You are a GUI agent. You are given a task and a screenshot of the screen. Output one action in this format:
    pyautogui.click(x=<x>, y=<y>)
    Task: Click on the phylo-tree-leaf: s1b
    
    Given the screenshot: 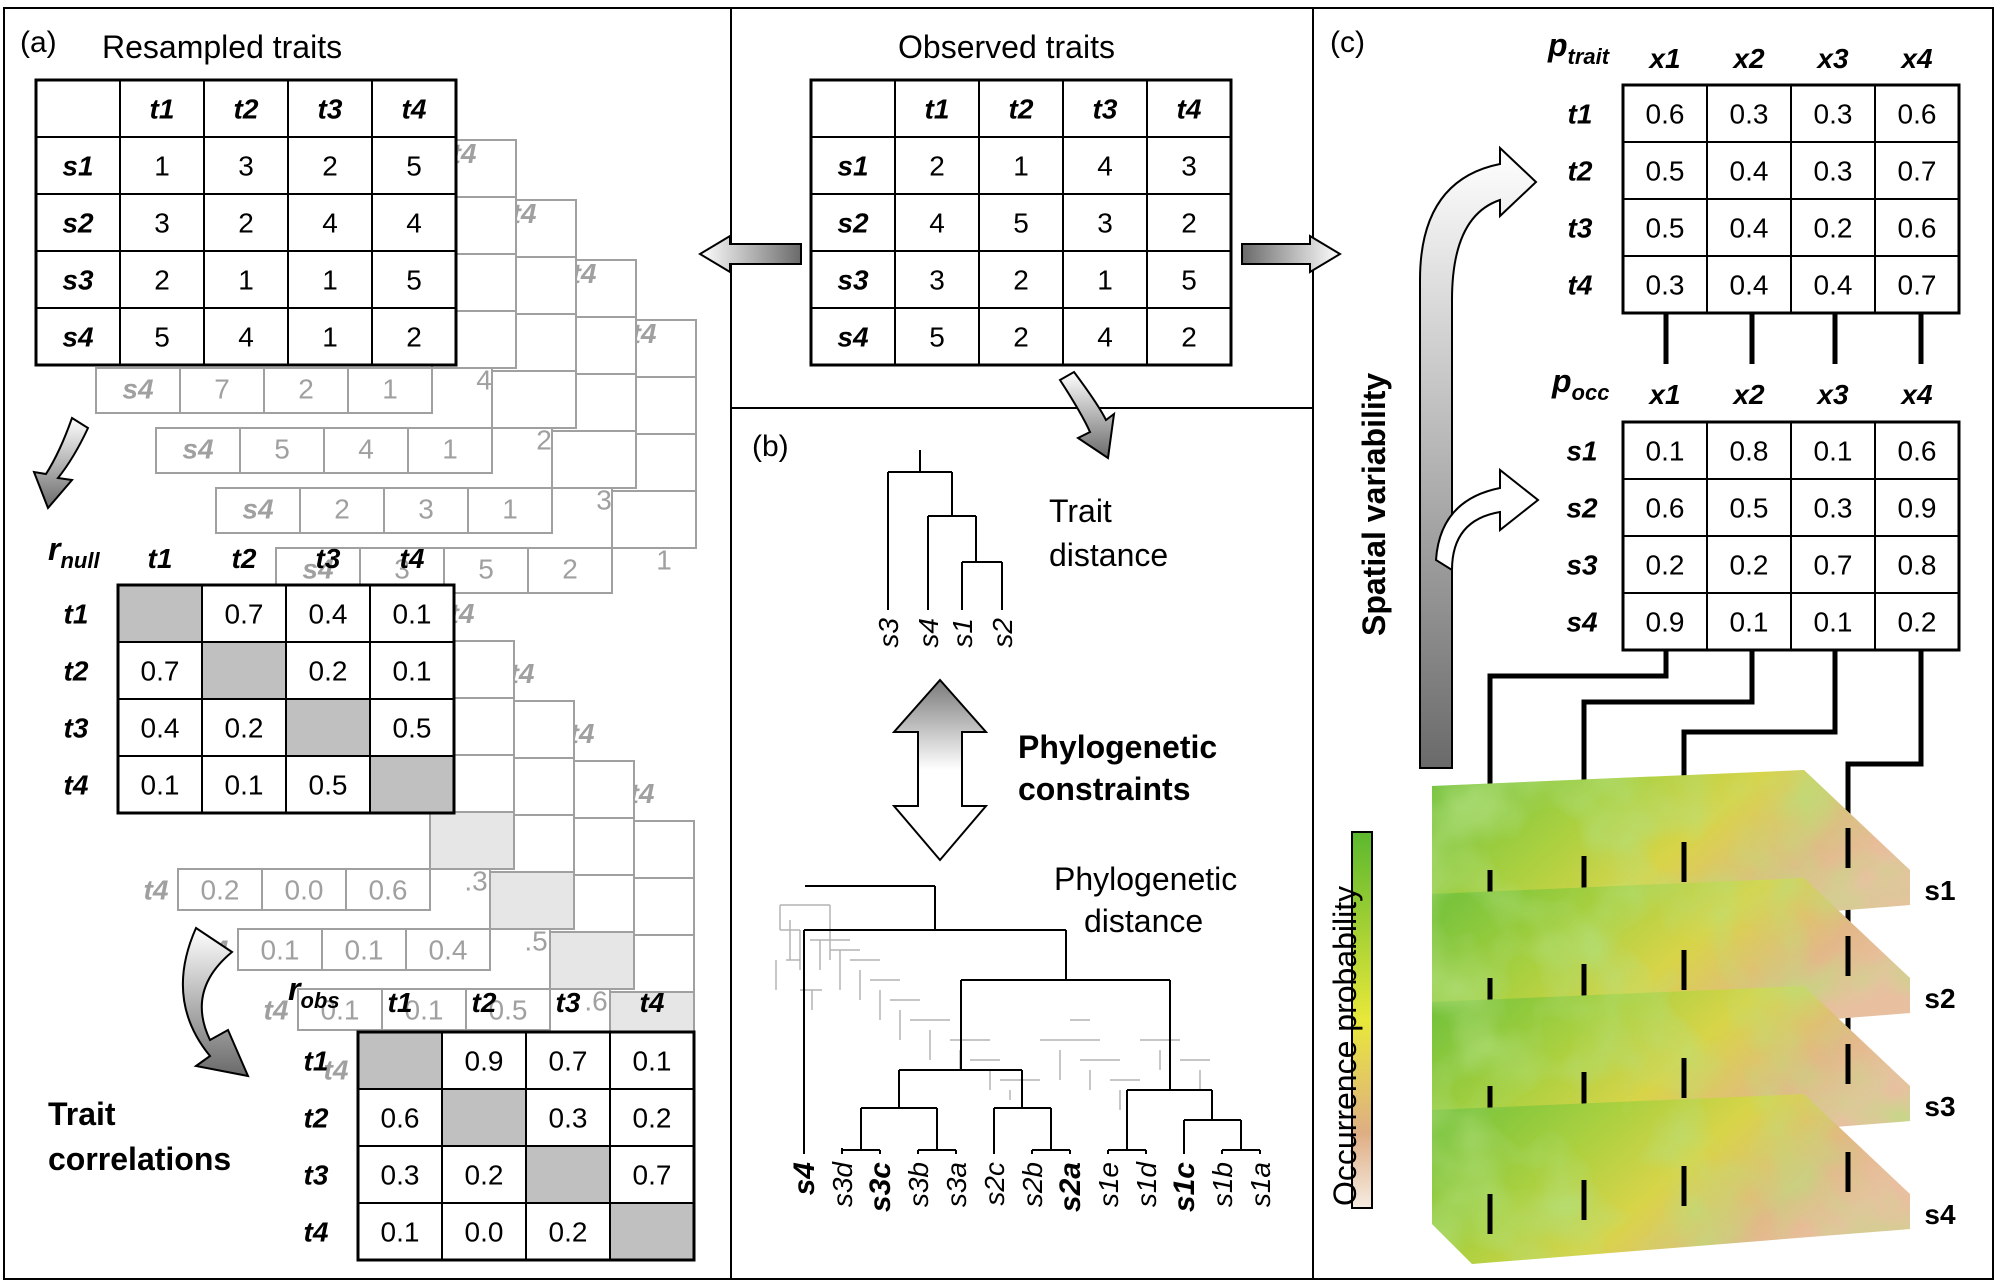 What is the action you would take?
    pyautogui.click(x=1222, y=1184)
    